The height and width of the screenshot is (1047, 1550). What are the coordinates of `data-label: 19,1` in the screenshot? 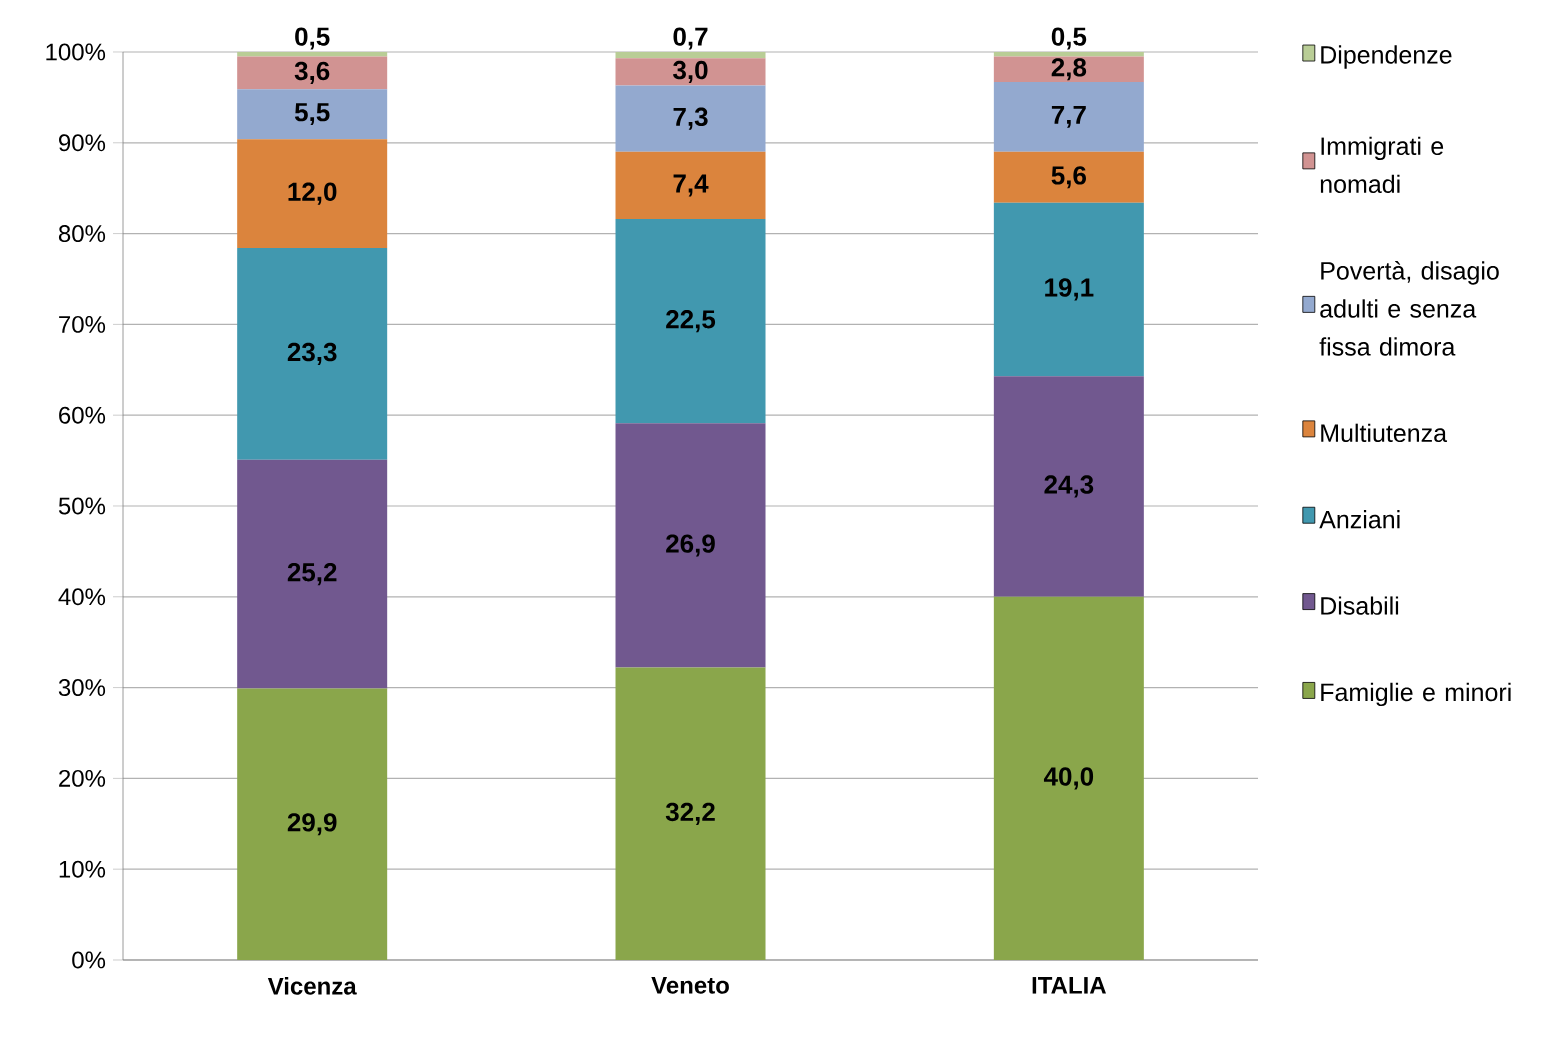 It's located at (1069, 289).